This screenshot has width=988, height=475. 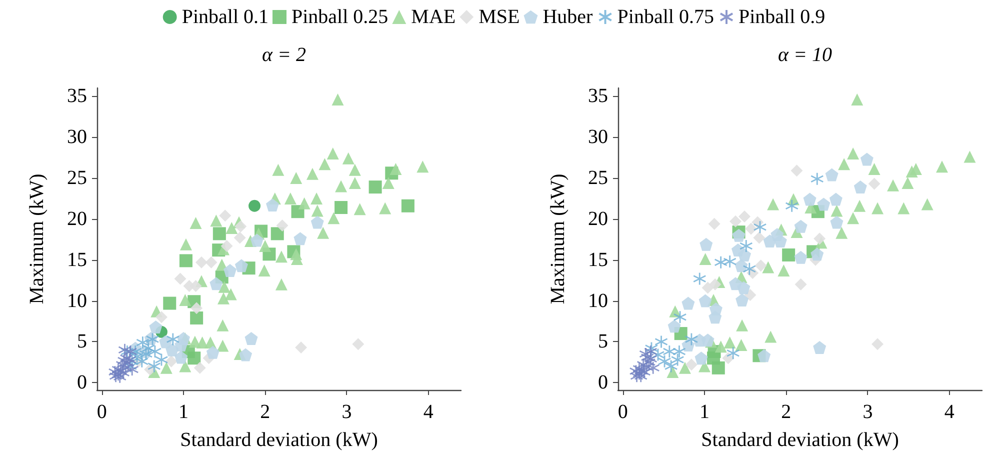 What do you see at coordinates (284, 55) in the screenshot?
I see `chart-title: α = 2` at bounding box center [284, 55].